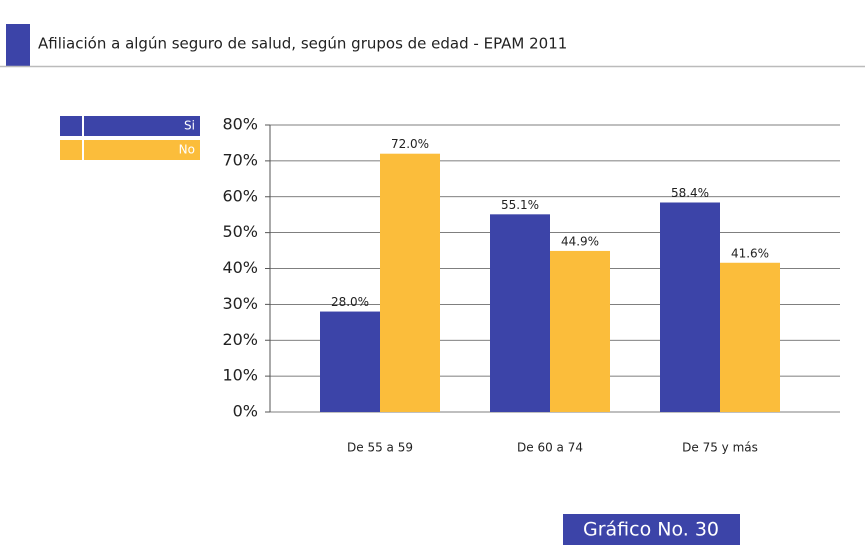  What do you see at coordinates (240, 339) in the screenshot?
I see `y-tick-label: 20%` at bounding box center [240, 339].